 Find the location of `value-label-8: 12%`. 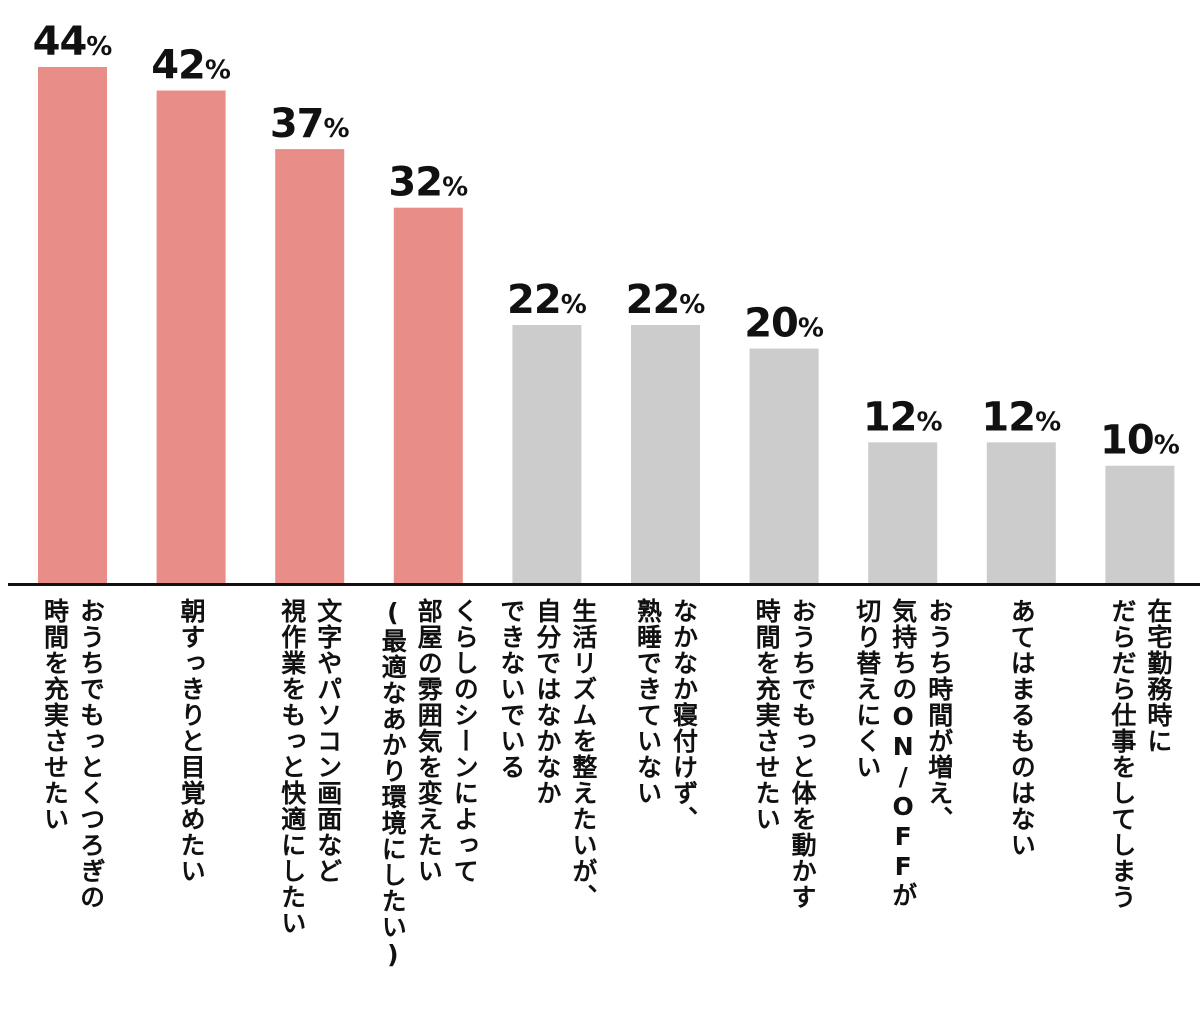

value-label-8: 12% is located at coordinates (903, 417).